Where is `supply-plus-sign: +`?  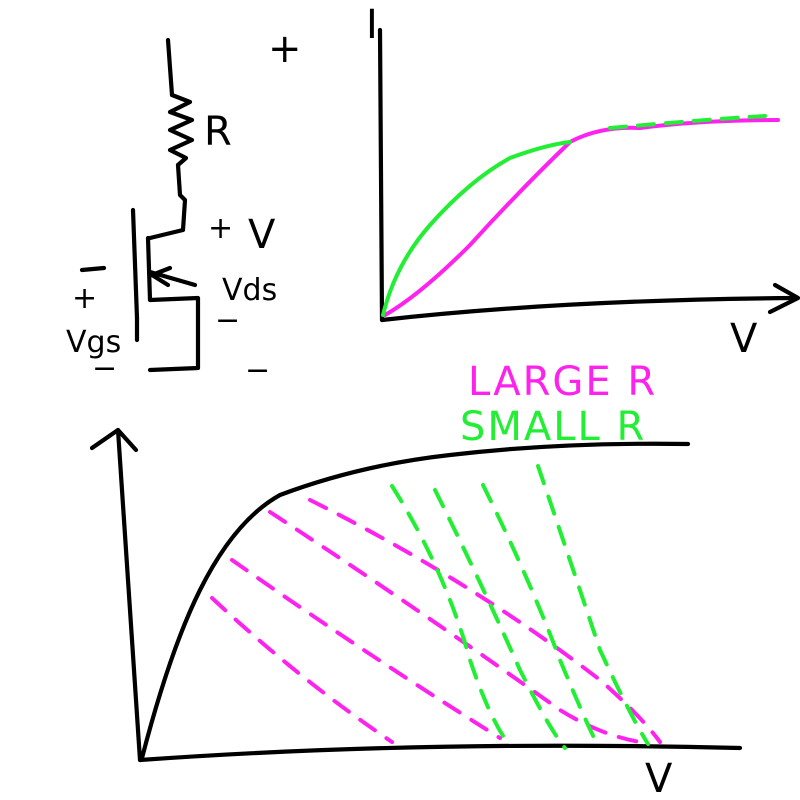
supply-plus-sign: + is located at coordinates (285, 49).